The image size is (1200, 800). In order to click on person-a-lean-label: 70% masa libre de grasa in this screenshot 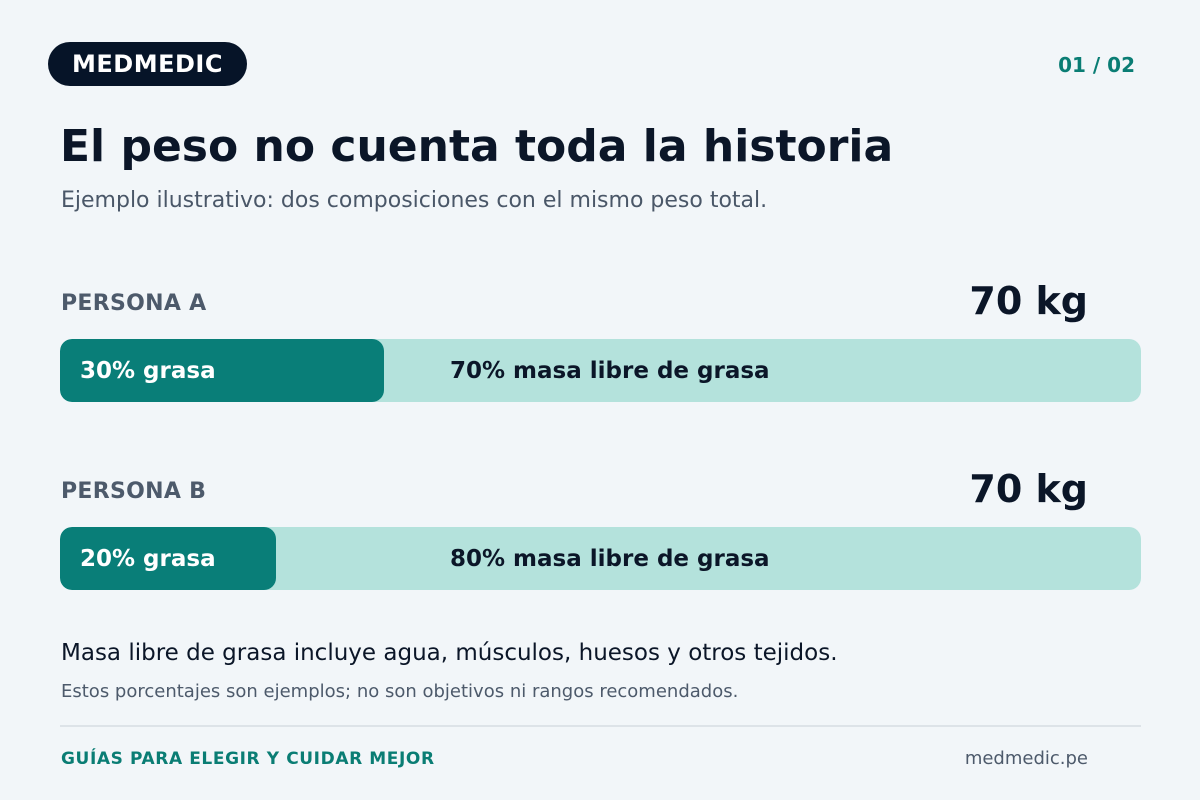, I will do `click(610, 370)`.